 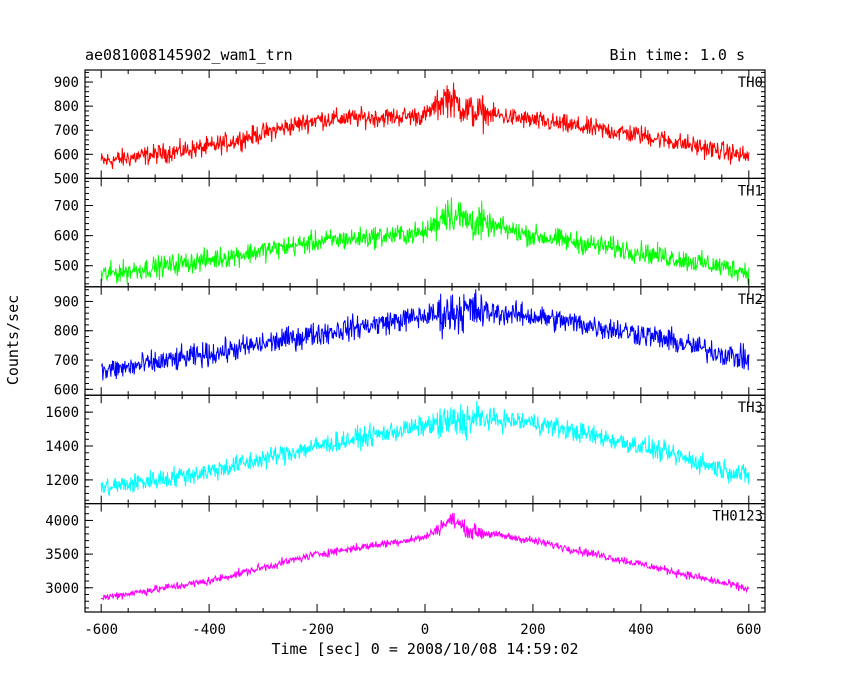 What do you see at coordinates (62, 521) in the screenshot?
I see `y-tick-label: 4000` at bounding box center [62, 521].